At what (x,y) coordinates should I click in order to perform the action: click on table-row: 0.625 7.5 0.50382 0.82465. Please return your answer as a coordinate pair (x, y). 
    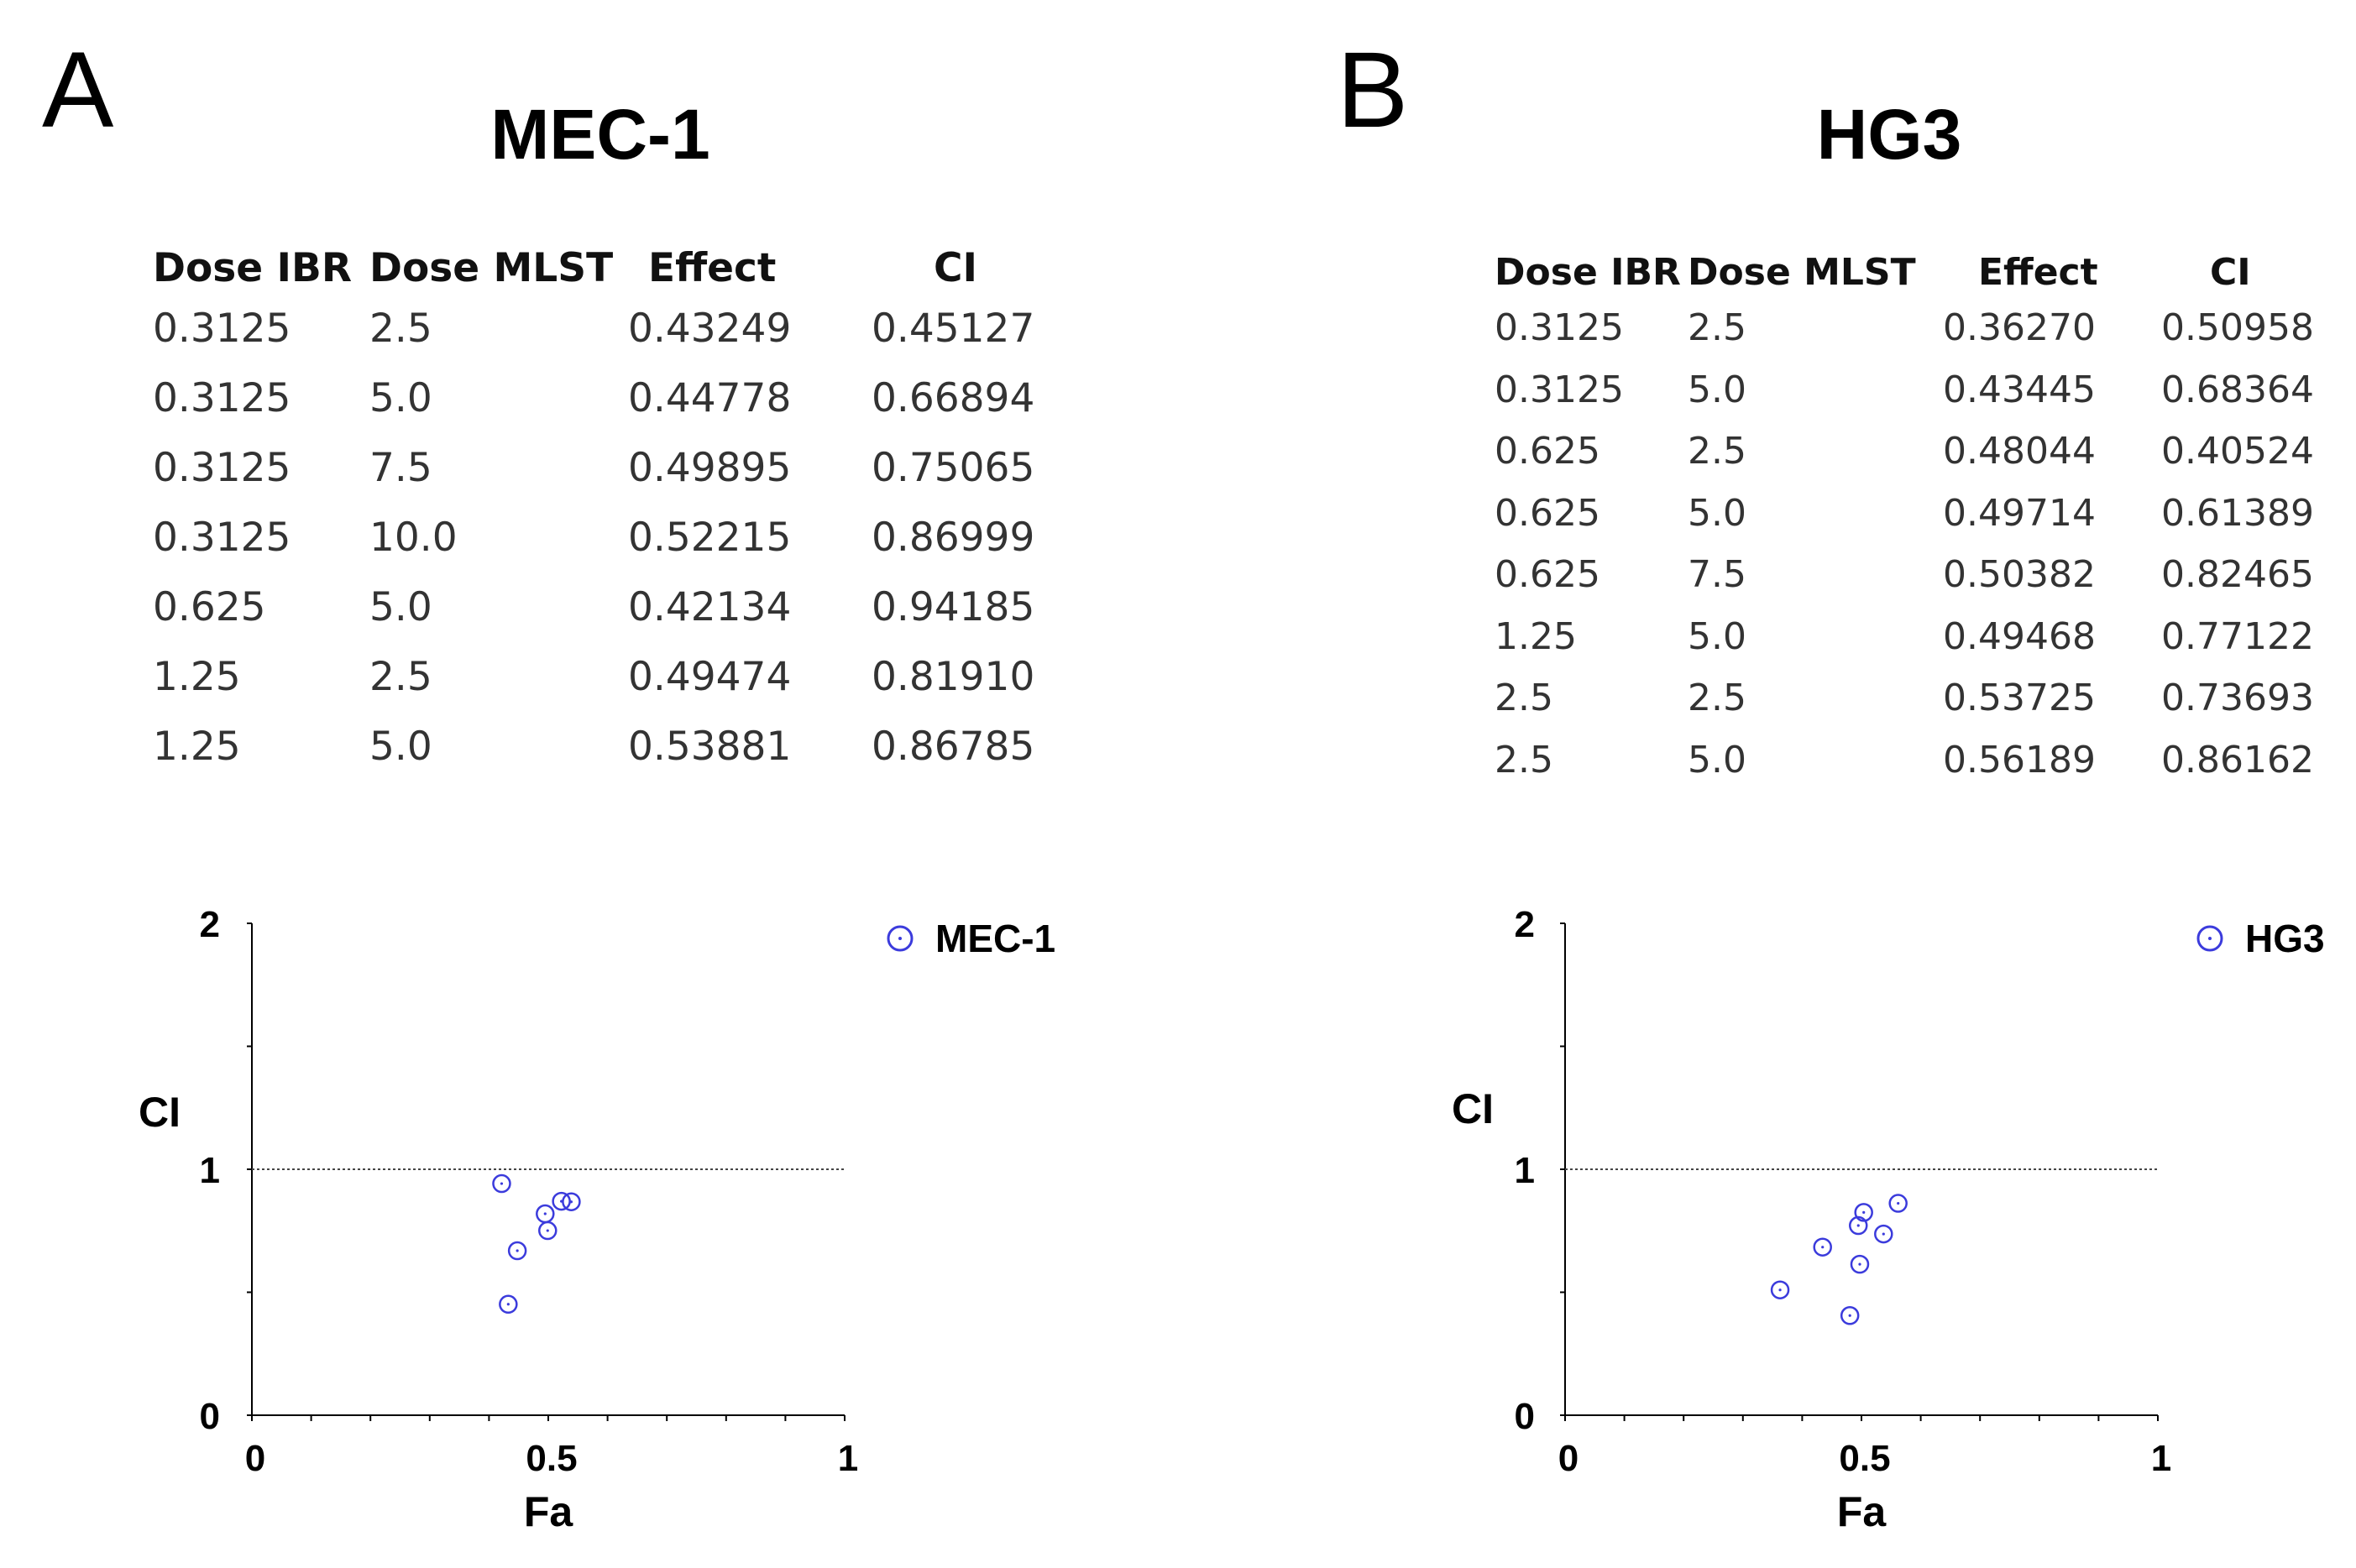
    Looking at the image, I should click on (1914, 575).